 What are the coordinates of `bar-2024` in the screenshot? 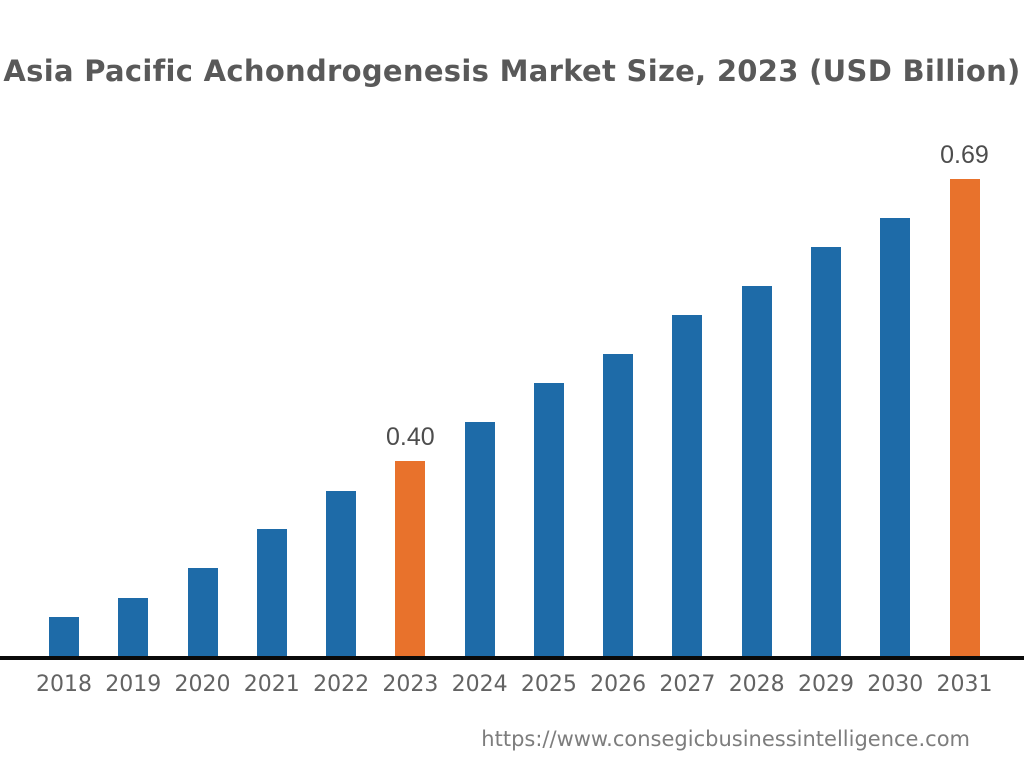 It's located at (479, 539).